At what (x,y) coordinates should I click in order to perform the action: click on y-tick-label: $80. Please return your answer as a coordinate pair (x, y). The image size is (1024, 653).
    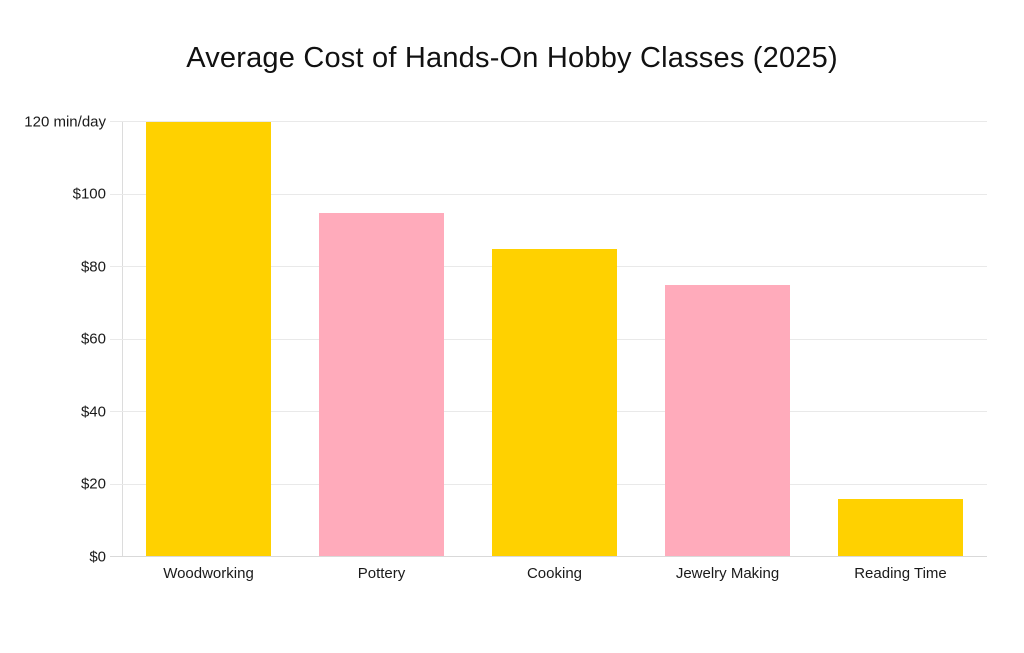
    Looking at the image, I should click on (93, 266).